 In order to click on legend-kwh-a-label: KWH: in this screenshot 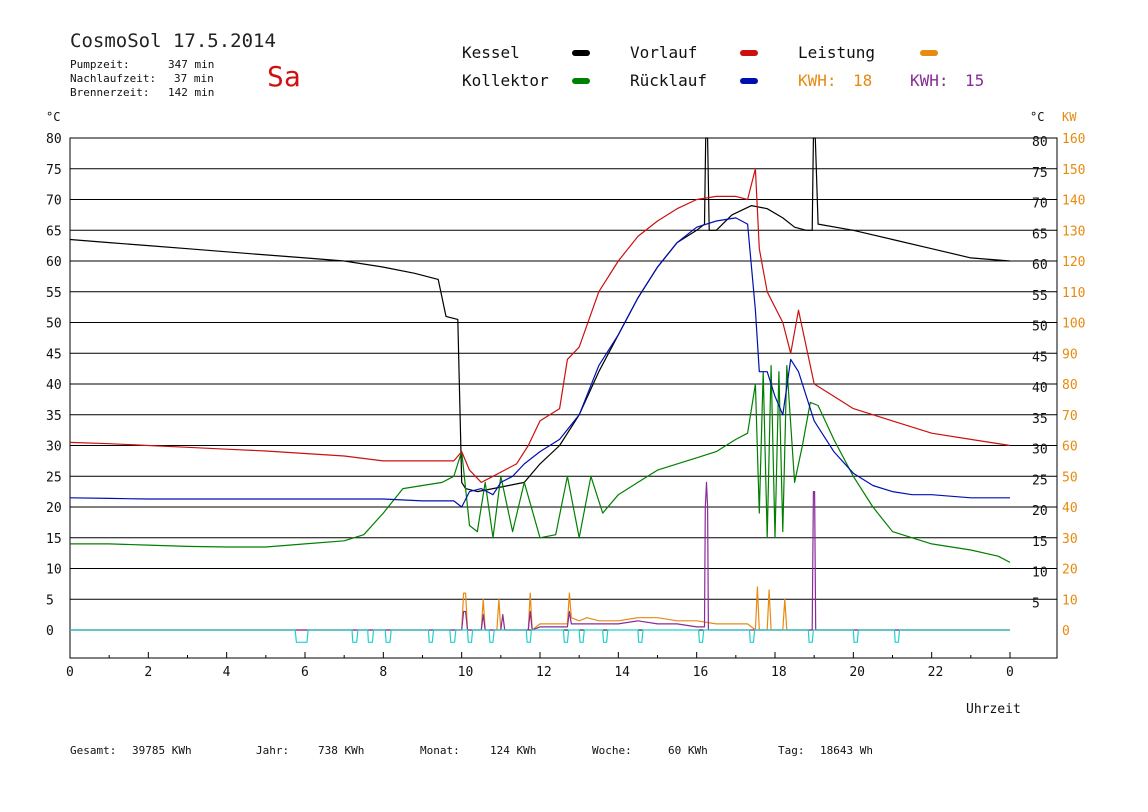, I will do `click(817, 80)`.